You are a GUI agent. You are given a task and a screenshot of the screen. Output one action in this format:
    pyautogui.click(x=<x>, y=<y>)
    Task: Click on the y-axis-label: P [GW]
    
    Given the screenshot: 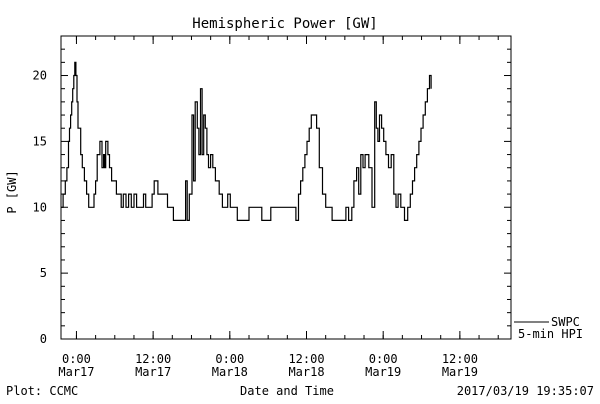 What is the action you would take?
    pyautogui.click(x=12, y=191)
    